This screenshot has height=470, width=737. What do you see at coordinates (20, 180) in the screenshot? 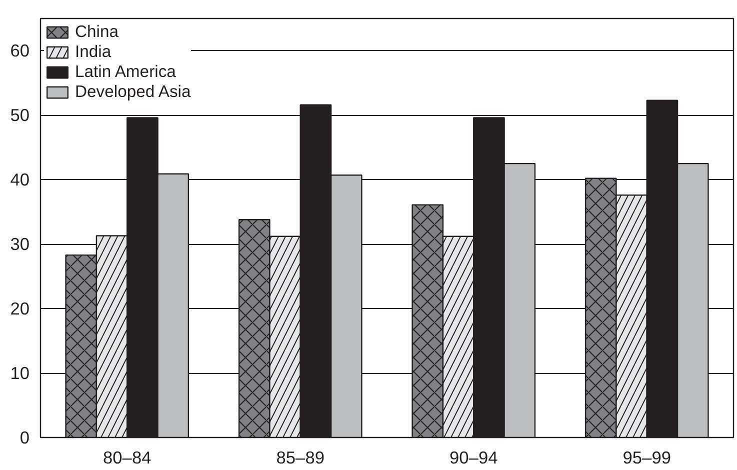
I see `y-tick-label: 40` at bounding box center [20, 180].